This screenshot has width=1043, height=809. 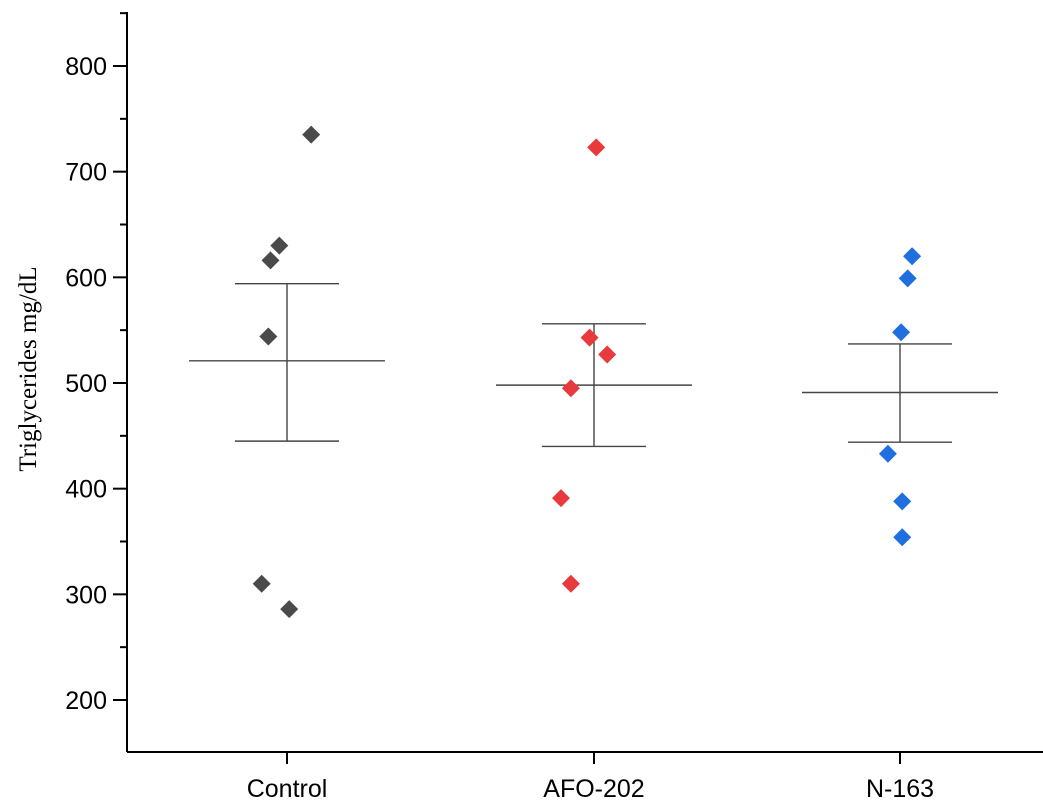 I want to click on y-tick-label: 600, so click(x=86, y=278).